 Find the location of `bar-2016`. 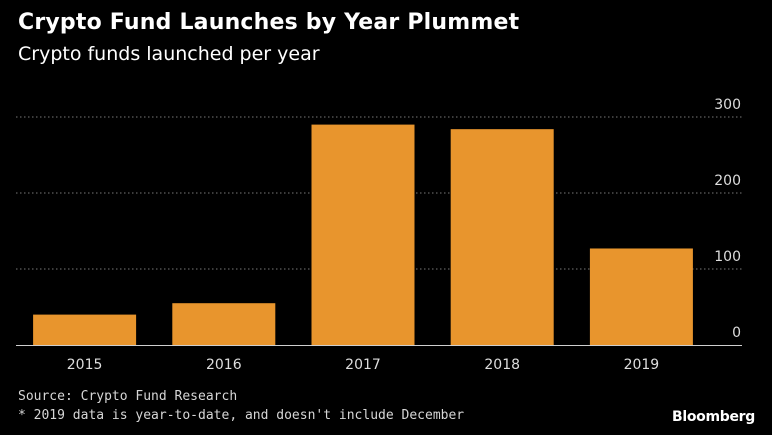

bar-2016 is located at coordinates (224, 324).